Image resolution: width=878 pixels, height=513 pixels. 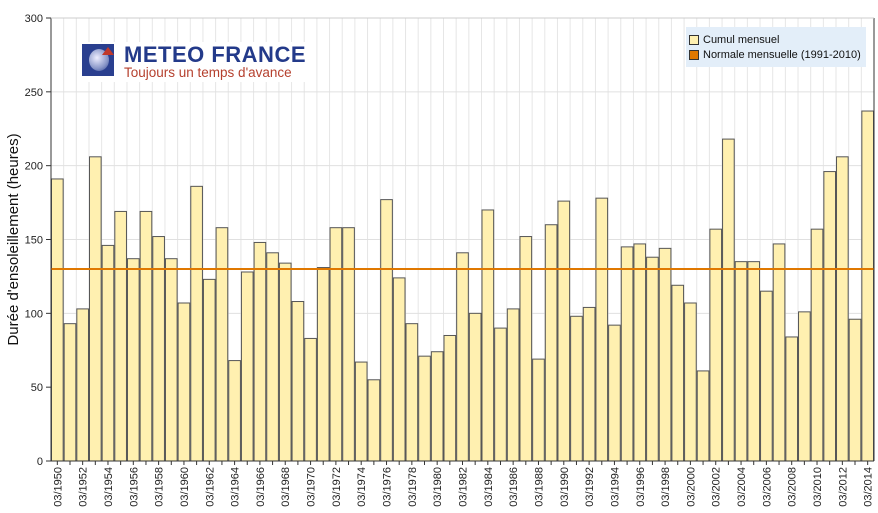 I want to click on bar-03-1977, so click(x=399, y=369).